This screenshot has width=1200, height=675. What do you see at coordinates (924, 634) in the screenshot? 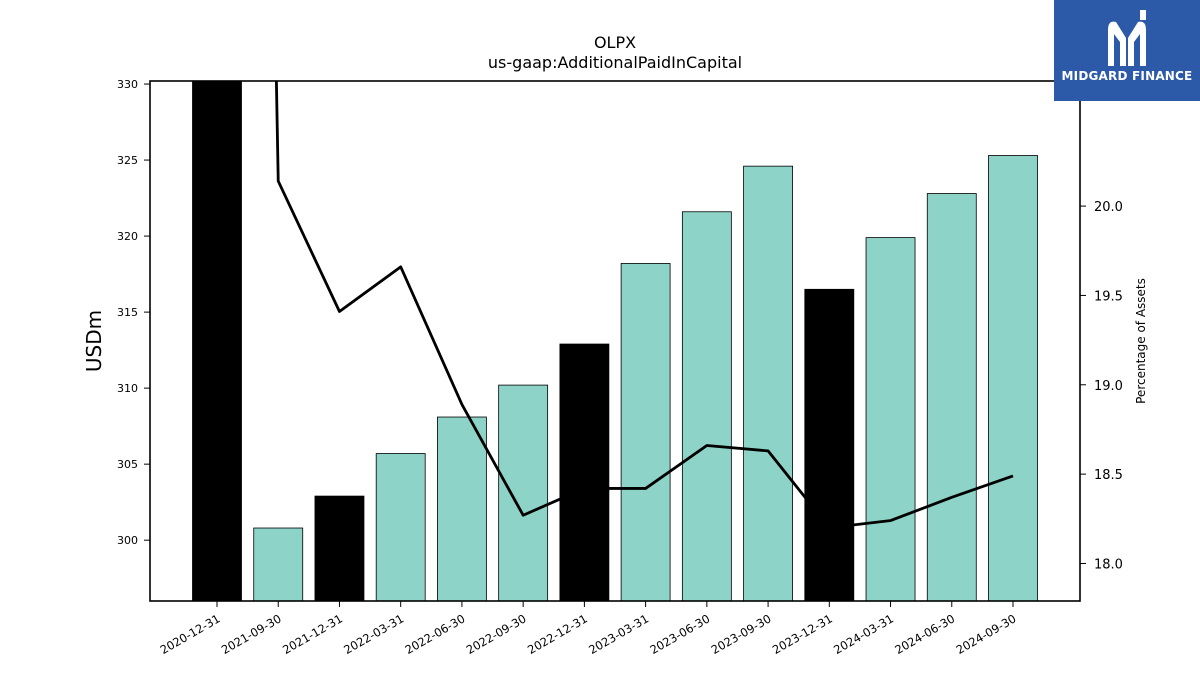
I see `x-tick-label: 2024-06-30` at bounding box center [924, 634].